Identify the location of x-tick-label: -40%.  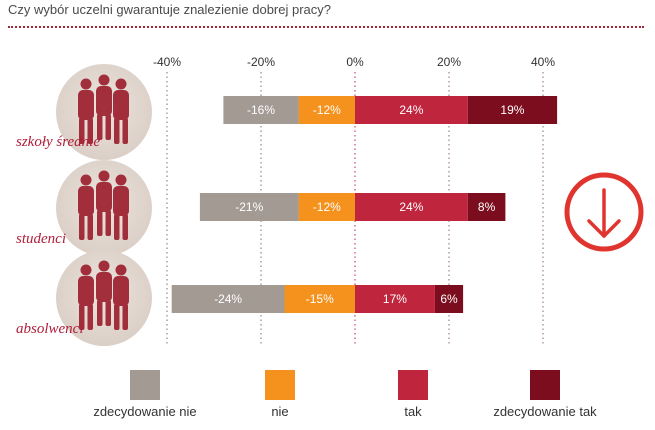
(167, 62).